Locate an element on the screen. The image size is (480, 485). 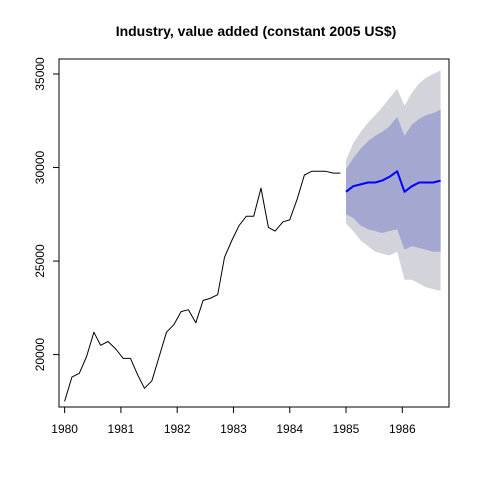
x-tick-label-1980: 1980 is located at coordinates (64, 429).